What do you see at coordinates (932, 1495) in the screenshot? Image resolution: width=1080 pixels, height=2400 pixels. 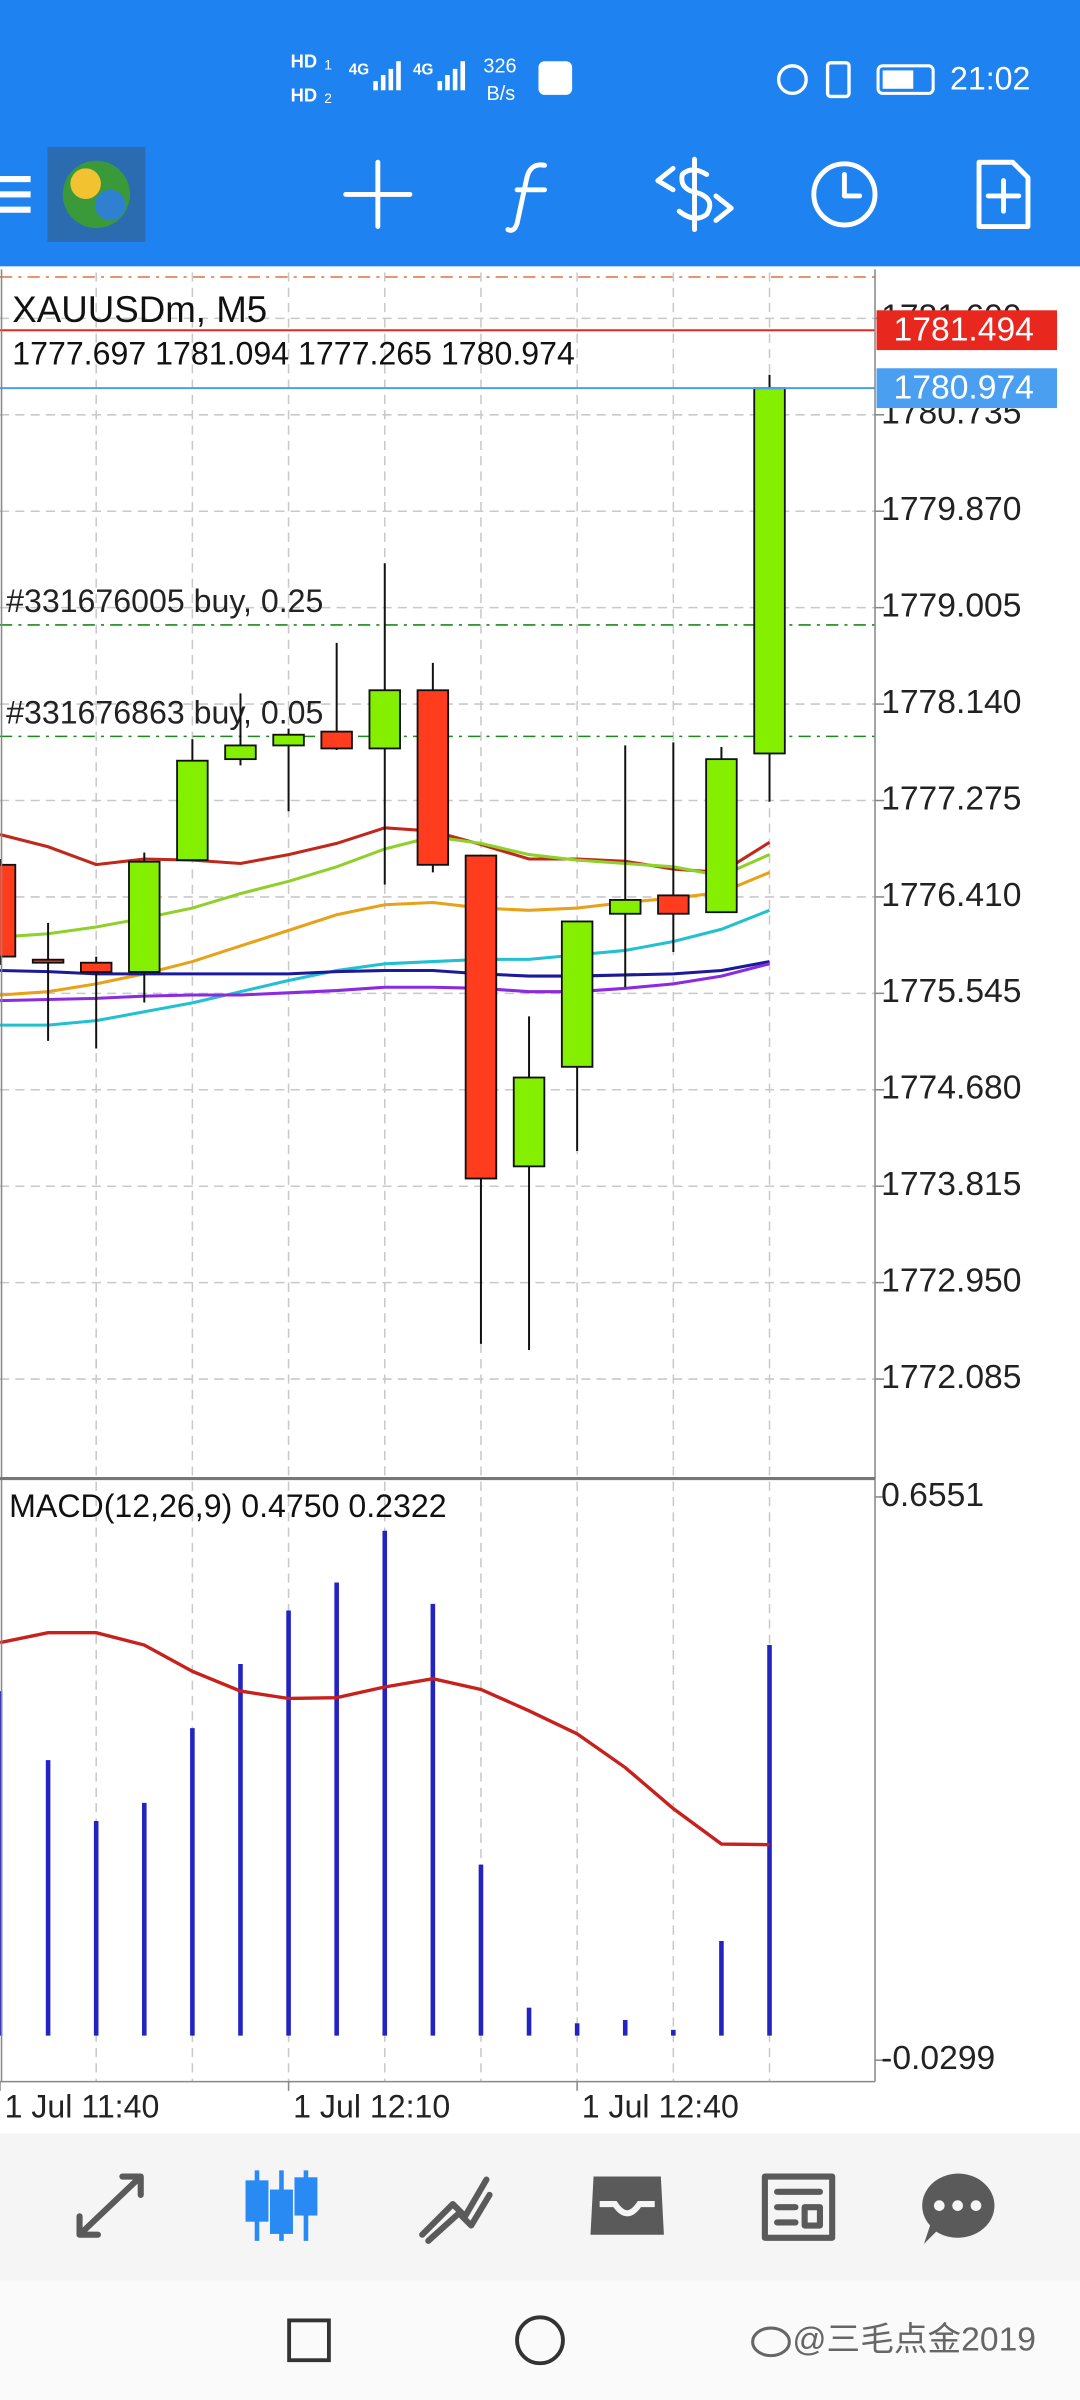 I see `y-tick-label: 0.6551` at bounding box center [932, 1495].